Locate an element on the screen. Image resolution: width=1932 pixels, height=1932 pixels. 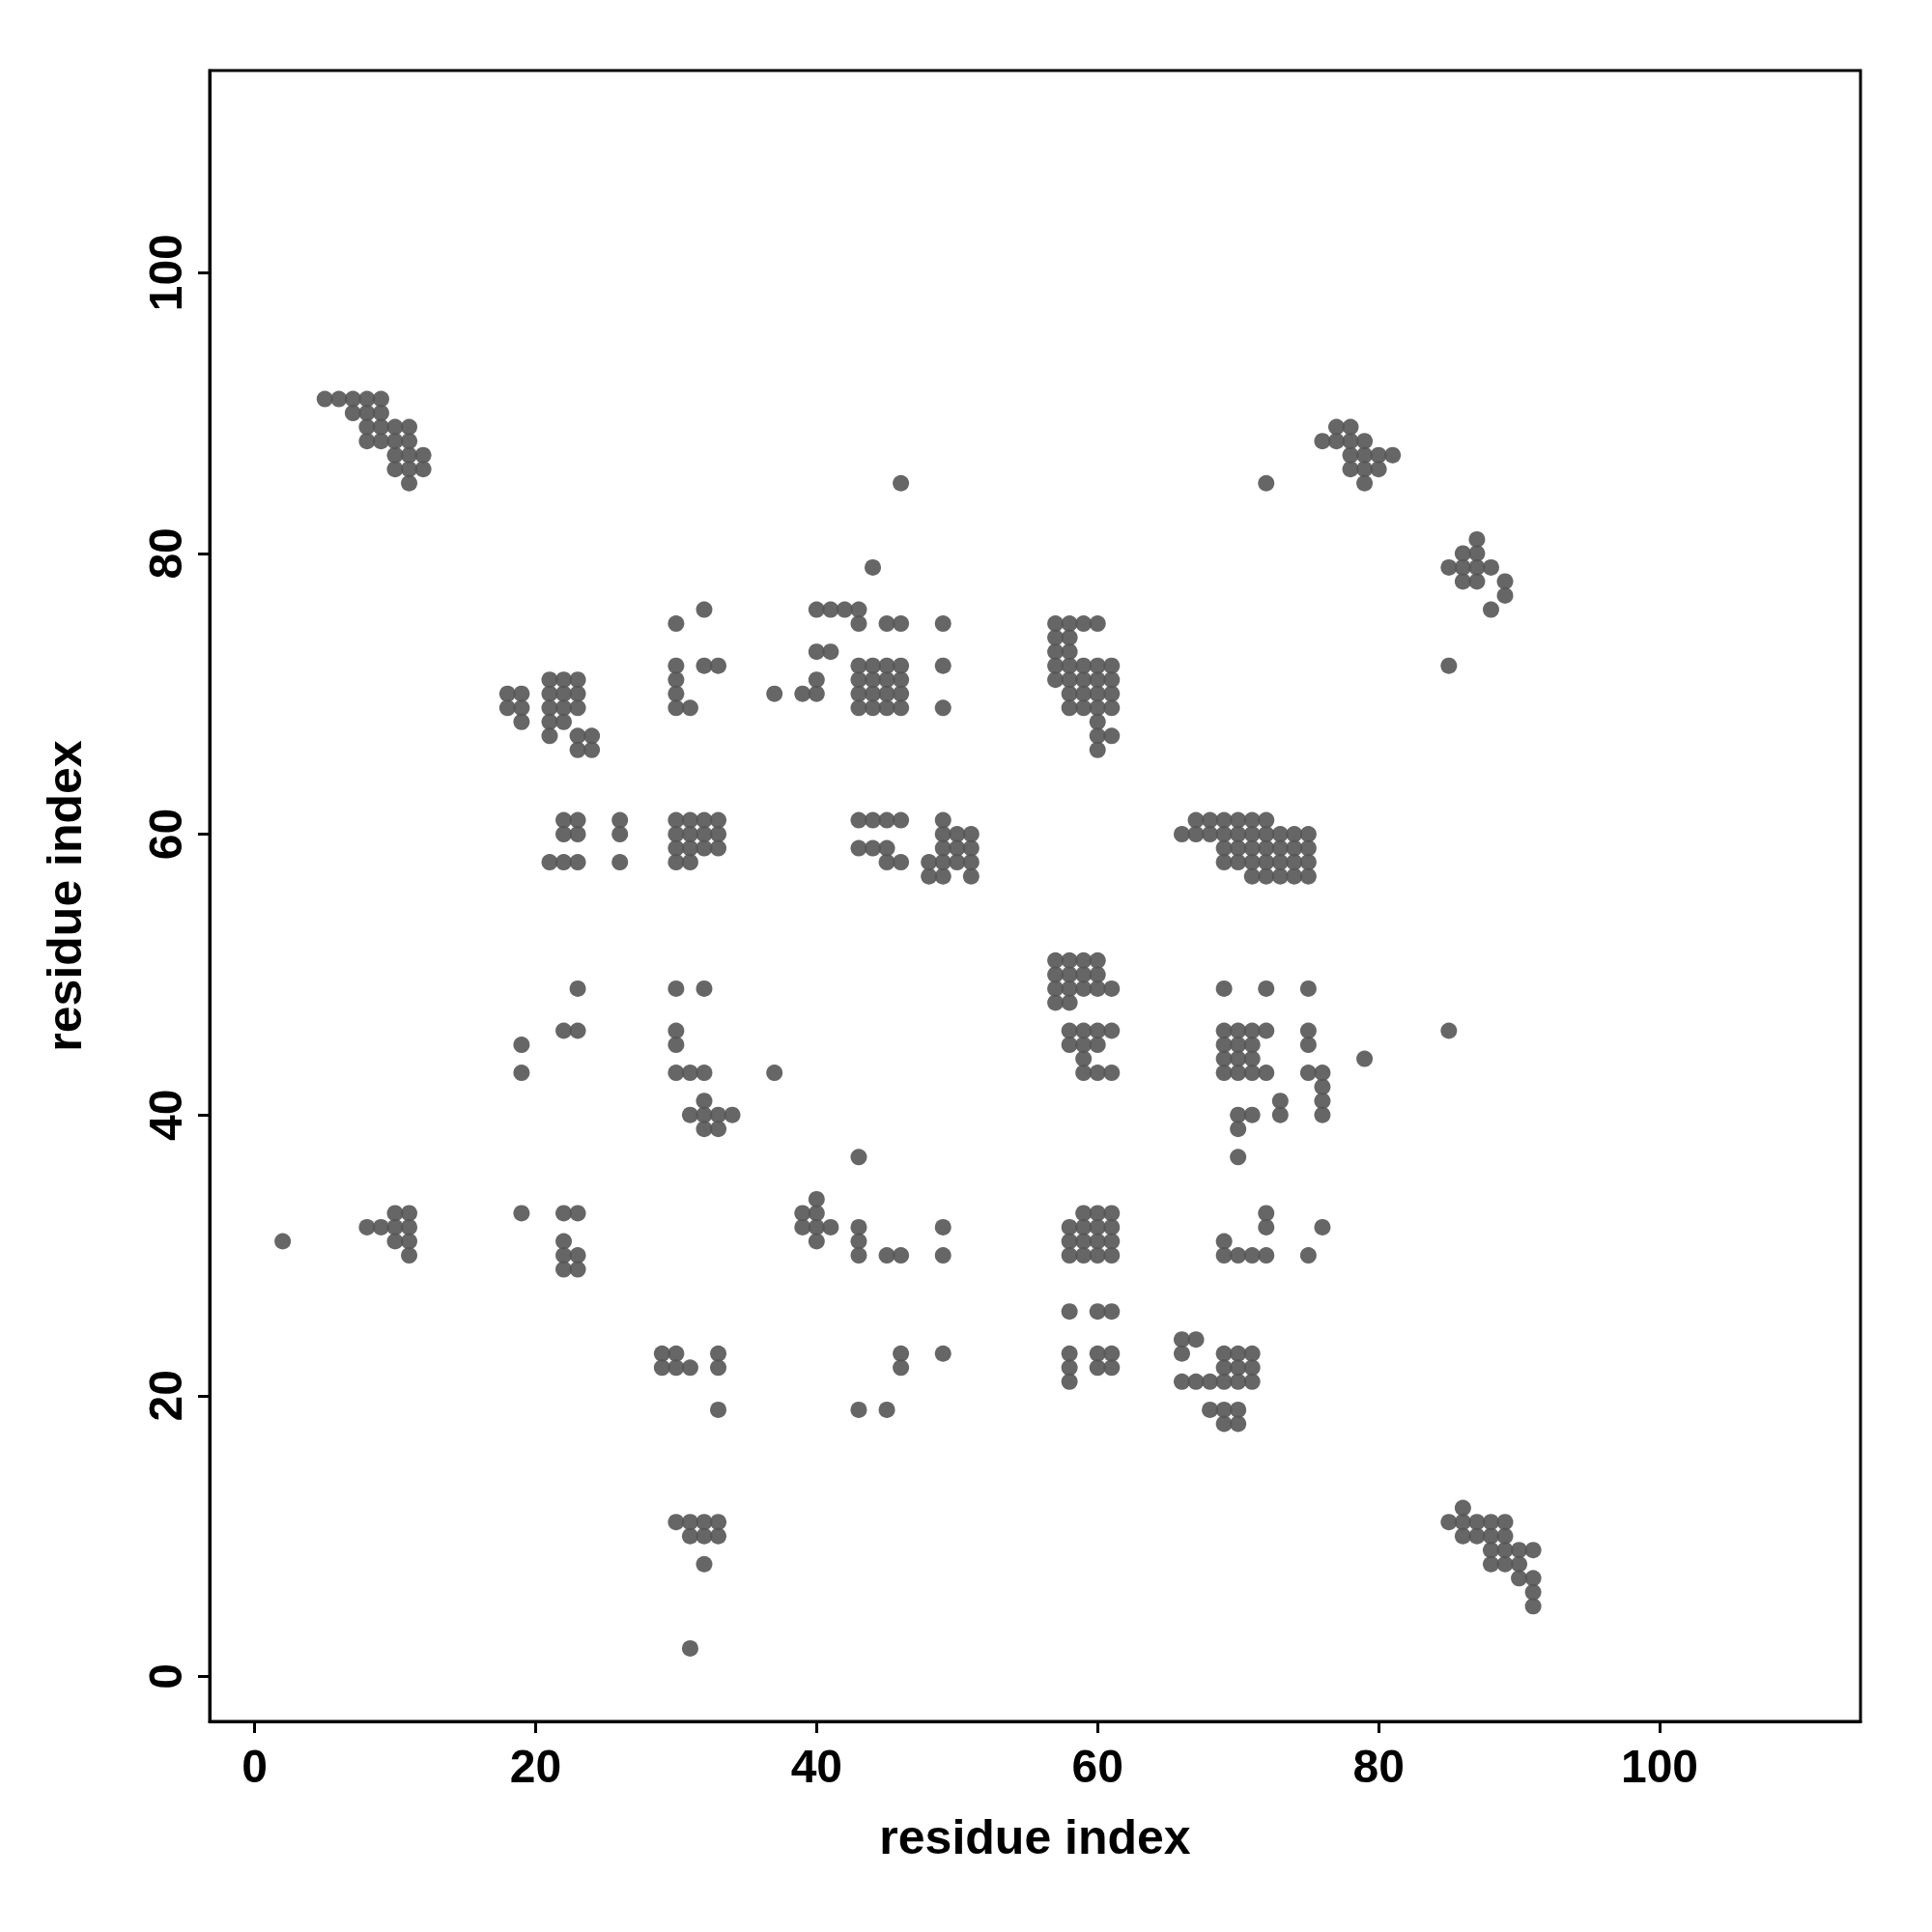
y-tick-label: 20 is located at coordinates (165, 1396).